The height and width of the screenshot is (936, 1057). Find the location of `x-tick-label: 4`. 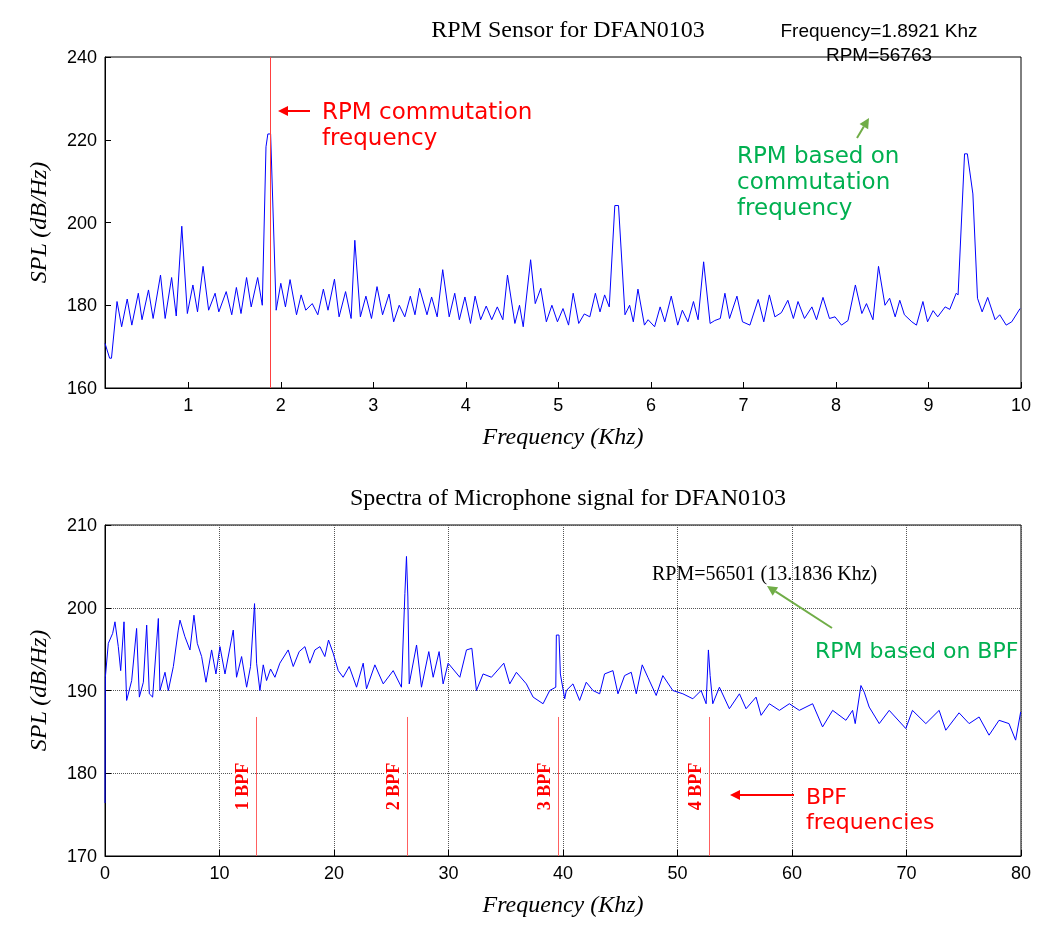

x-tick-label: 4 is located at coordinates (465, 405).